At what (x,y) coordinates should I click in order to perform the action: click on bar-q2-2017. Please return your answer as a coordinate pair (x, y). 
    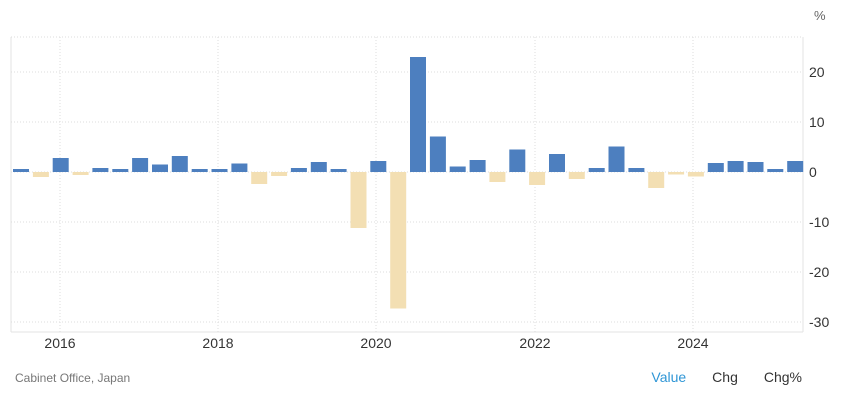
    Looking at the image, I should click on (160, 168).